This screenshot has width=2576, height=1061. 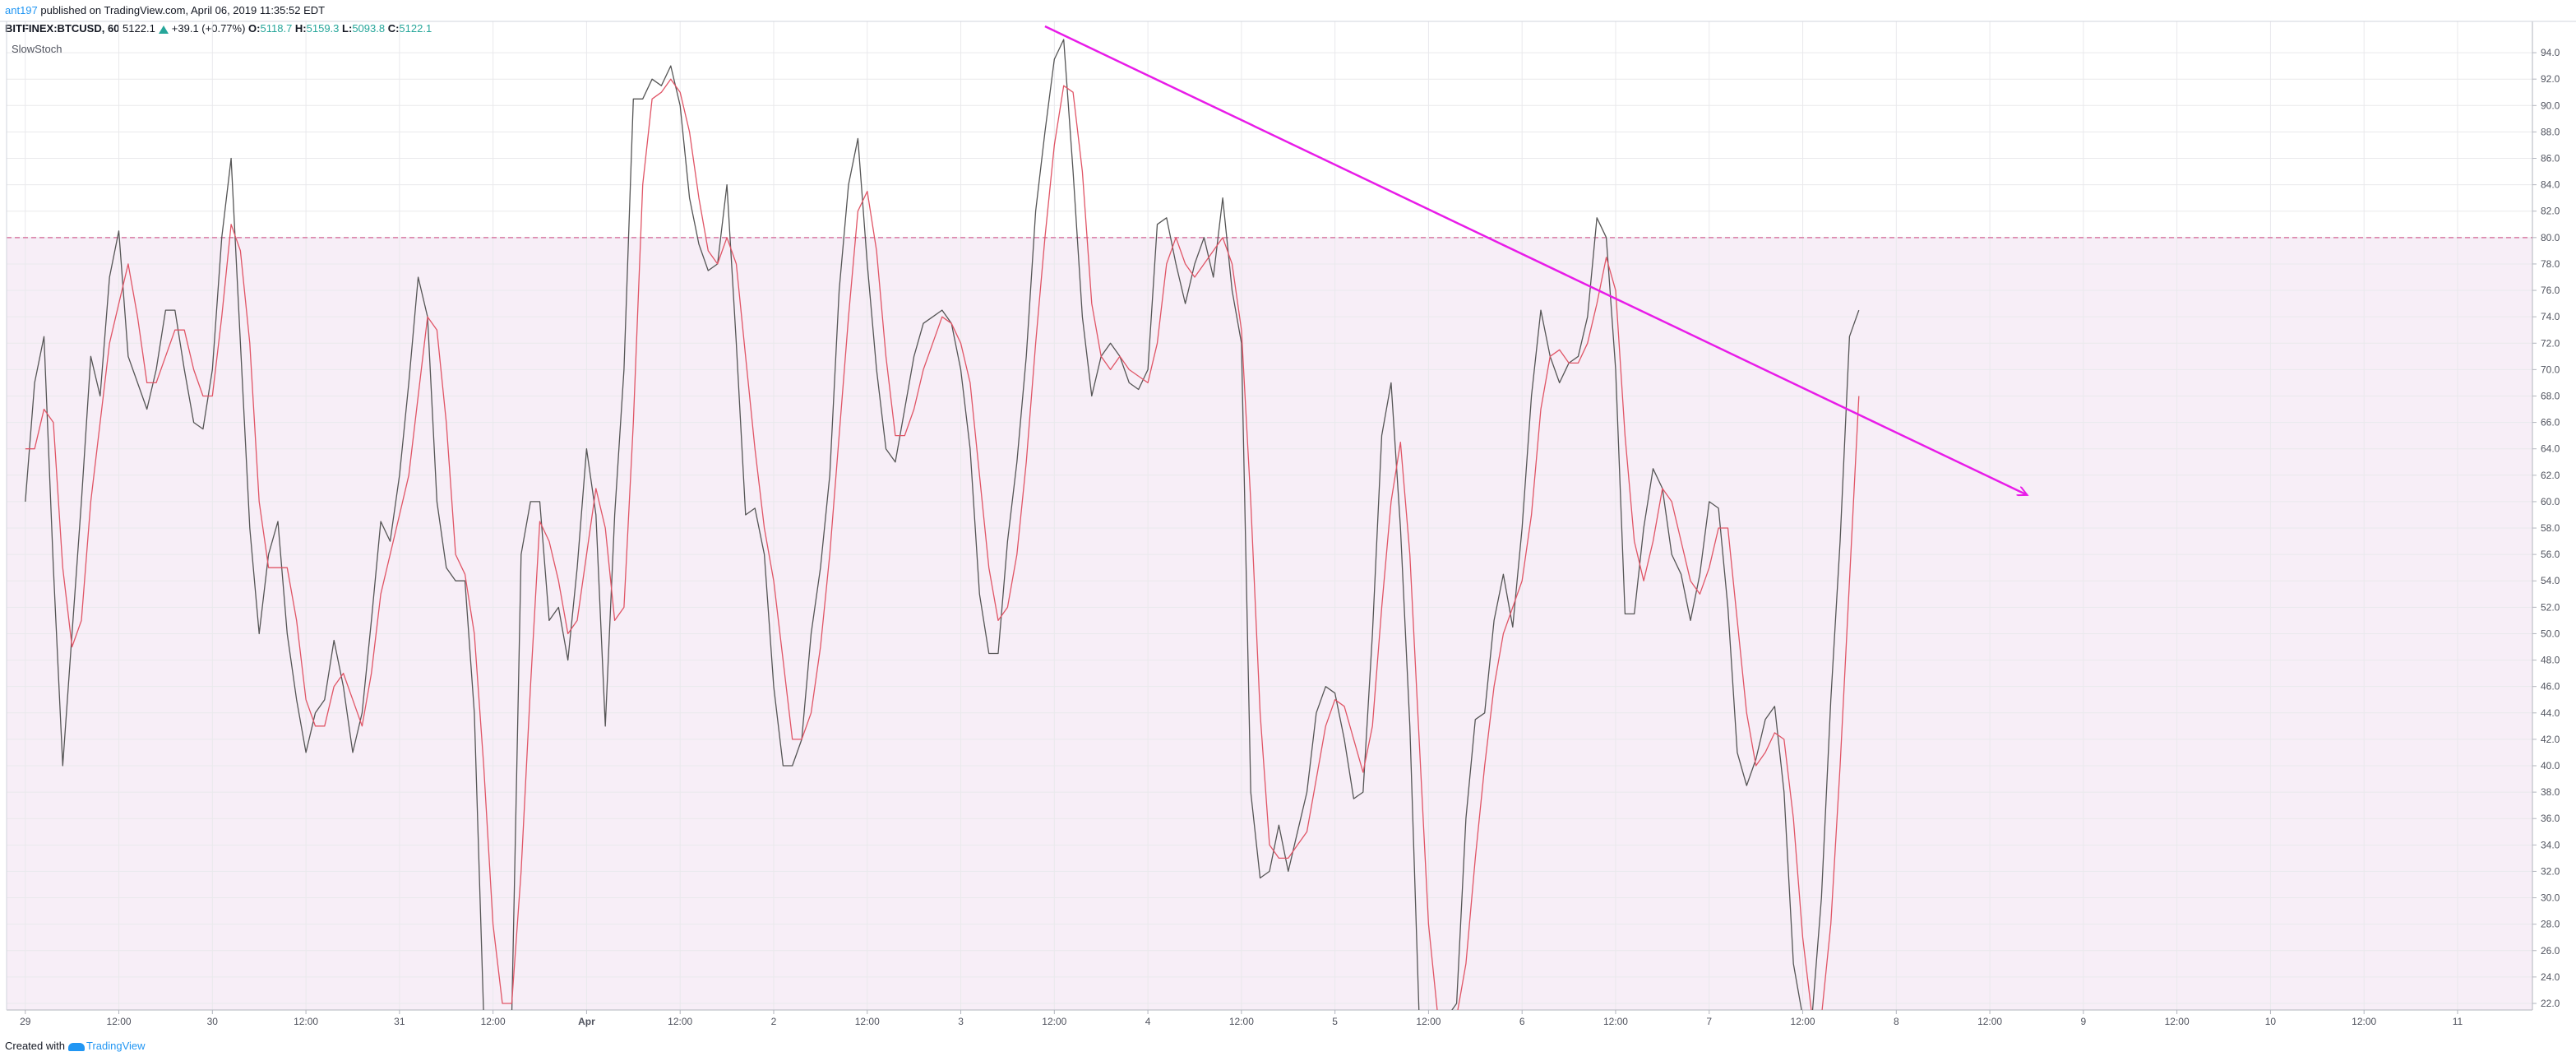 What do you see at coordinates (2550, 528) in the screenshot?
I see `y-tick-label: 58.0` at bounding box center [2550, 528].